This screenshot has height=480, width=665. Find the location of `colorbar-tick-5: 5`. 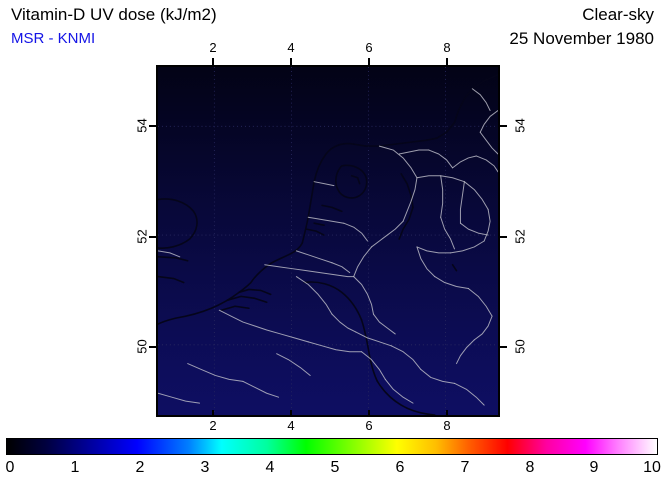

colorbar-tick-5: 5 is located at coordinates (335, 467).